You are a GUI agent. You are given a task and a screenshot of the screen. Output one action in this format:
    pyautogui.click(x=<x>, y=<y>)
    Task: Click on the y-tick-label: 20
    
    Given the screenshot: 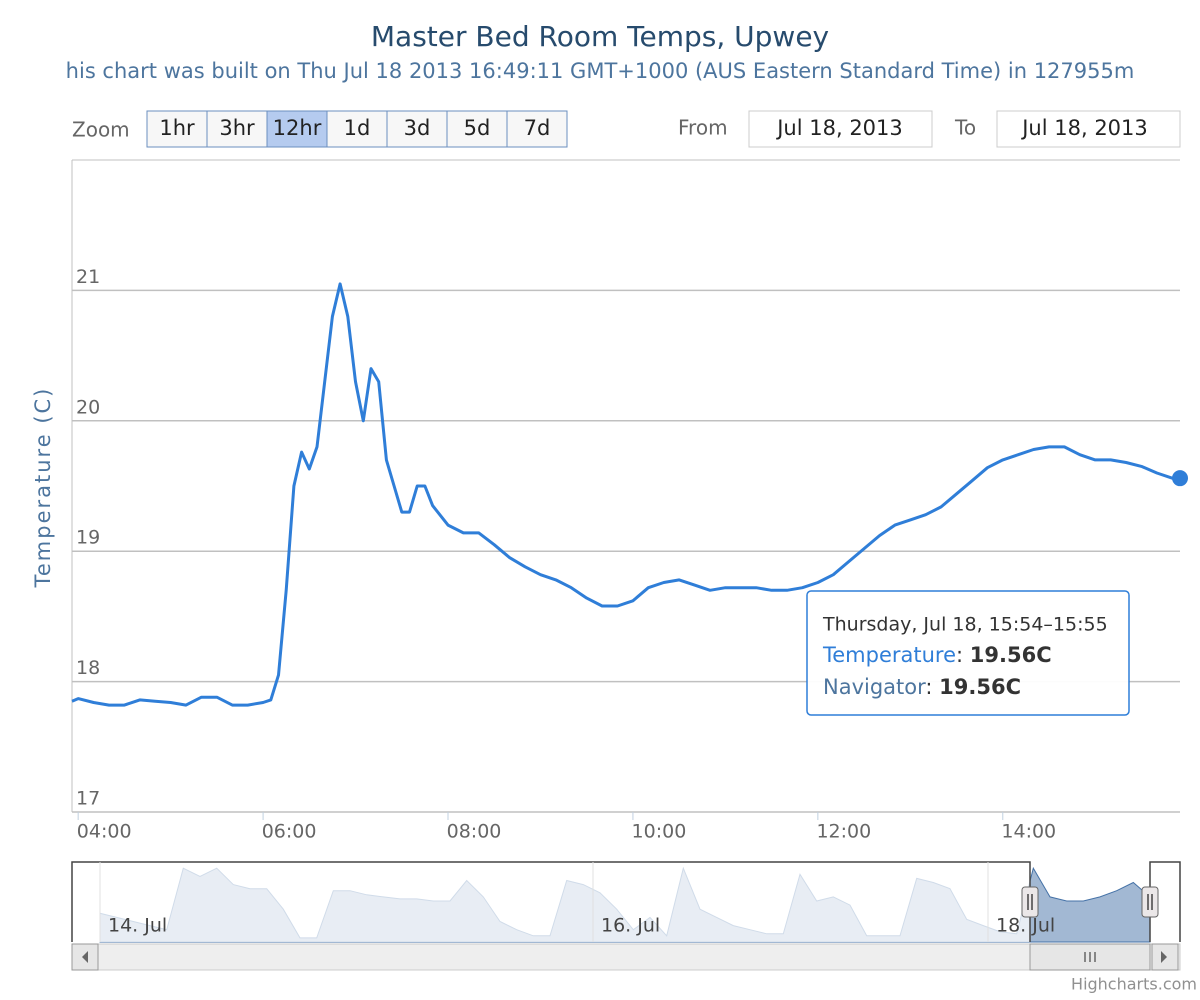 What is the action you would take?
    pyautogui.click(x=88, y=407)
    